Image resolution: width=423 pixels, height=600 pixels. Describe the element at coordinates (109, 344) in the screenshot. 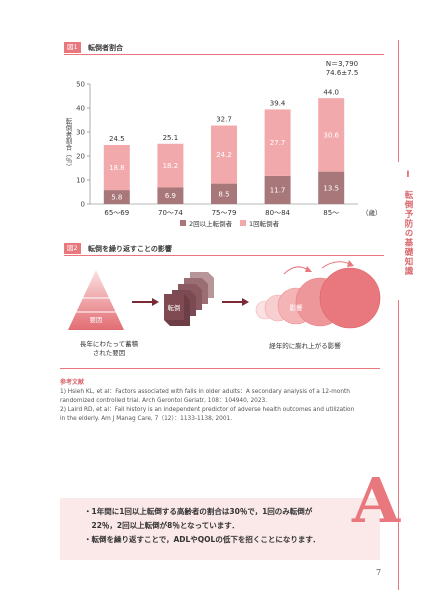

I see `pyramid-caption-line: 長年にわたって蓄積` at that location.